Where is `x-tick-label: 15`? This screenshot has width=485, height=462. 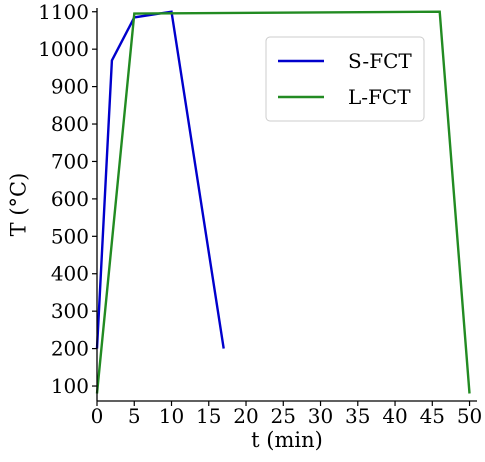 x-tick-label: 15 is located at coordinates (208, 416).